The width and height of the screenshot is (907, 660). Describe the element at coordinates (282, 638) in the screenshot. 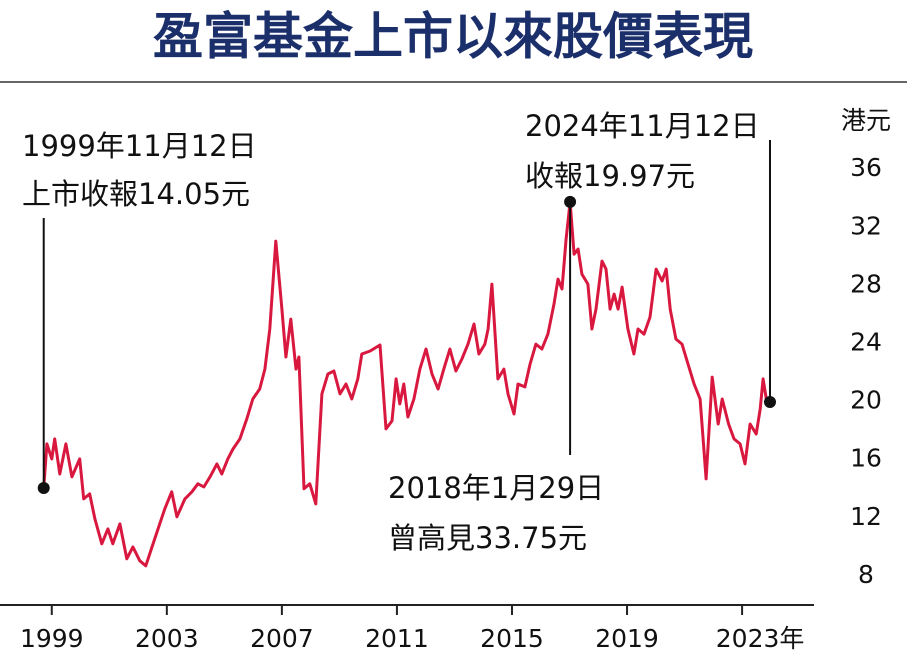

I see `x-tick-label: 2007` at that location.